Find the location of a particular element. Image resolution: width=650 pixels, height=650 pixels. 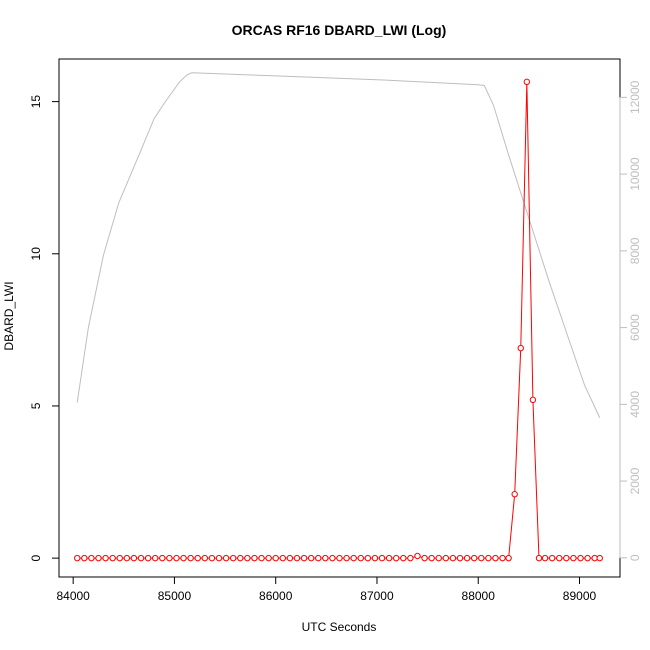

chart-title: ORCAS RF16 DBARD_LWI (Log) is located at coordinates (339, 30).